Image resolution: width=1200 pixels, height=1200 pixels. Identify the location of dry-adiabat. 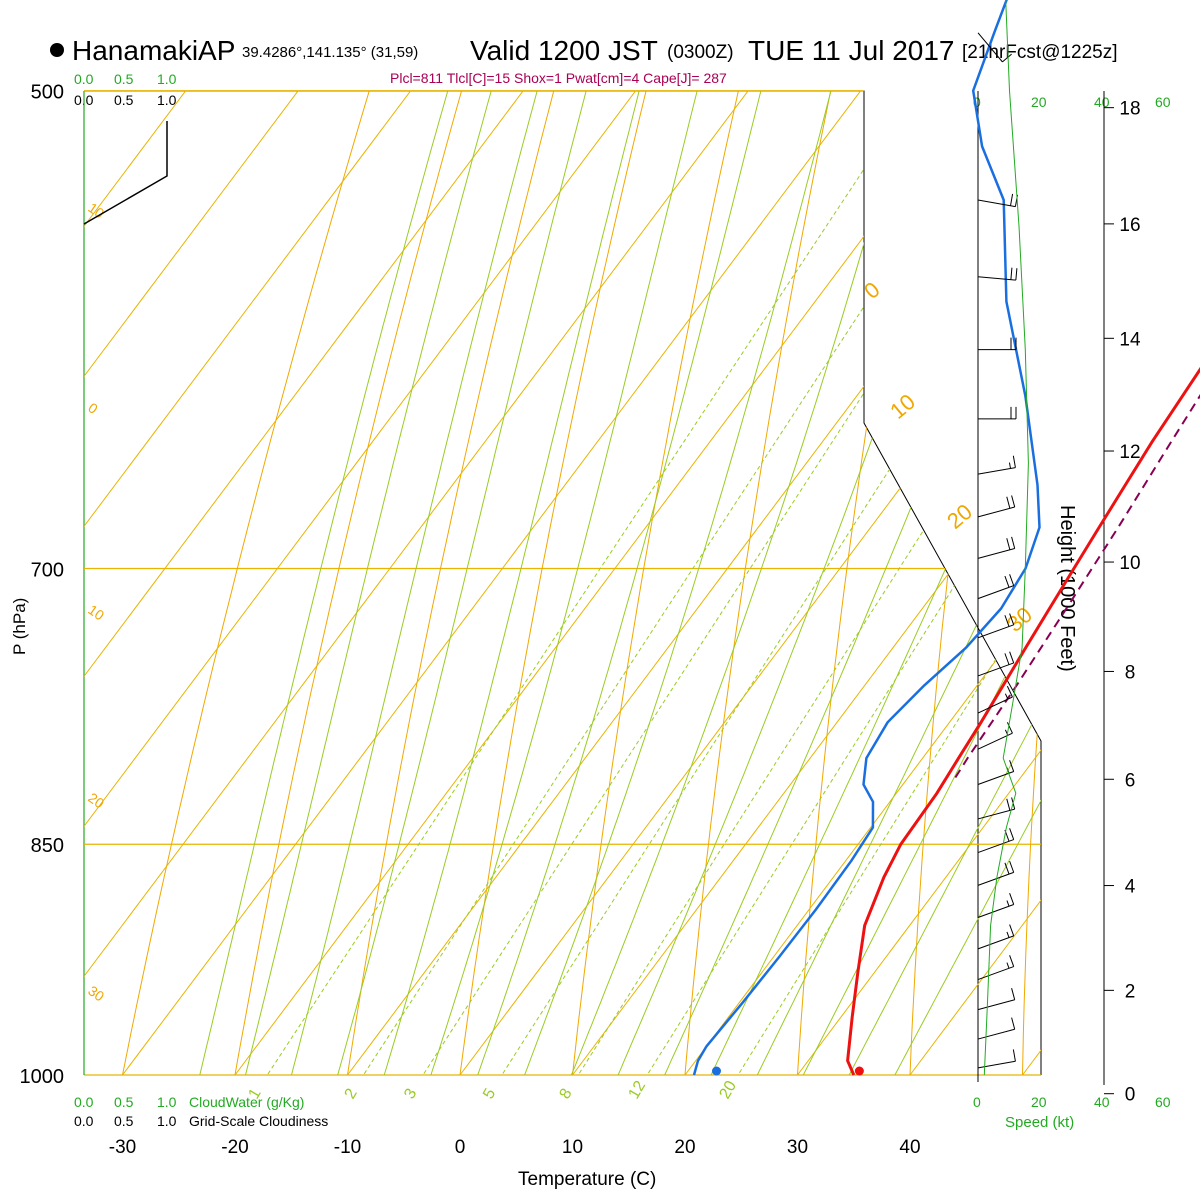
(974, 583).